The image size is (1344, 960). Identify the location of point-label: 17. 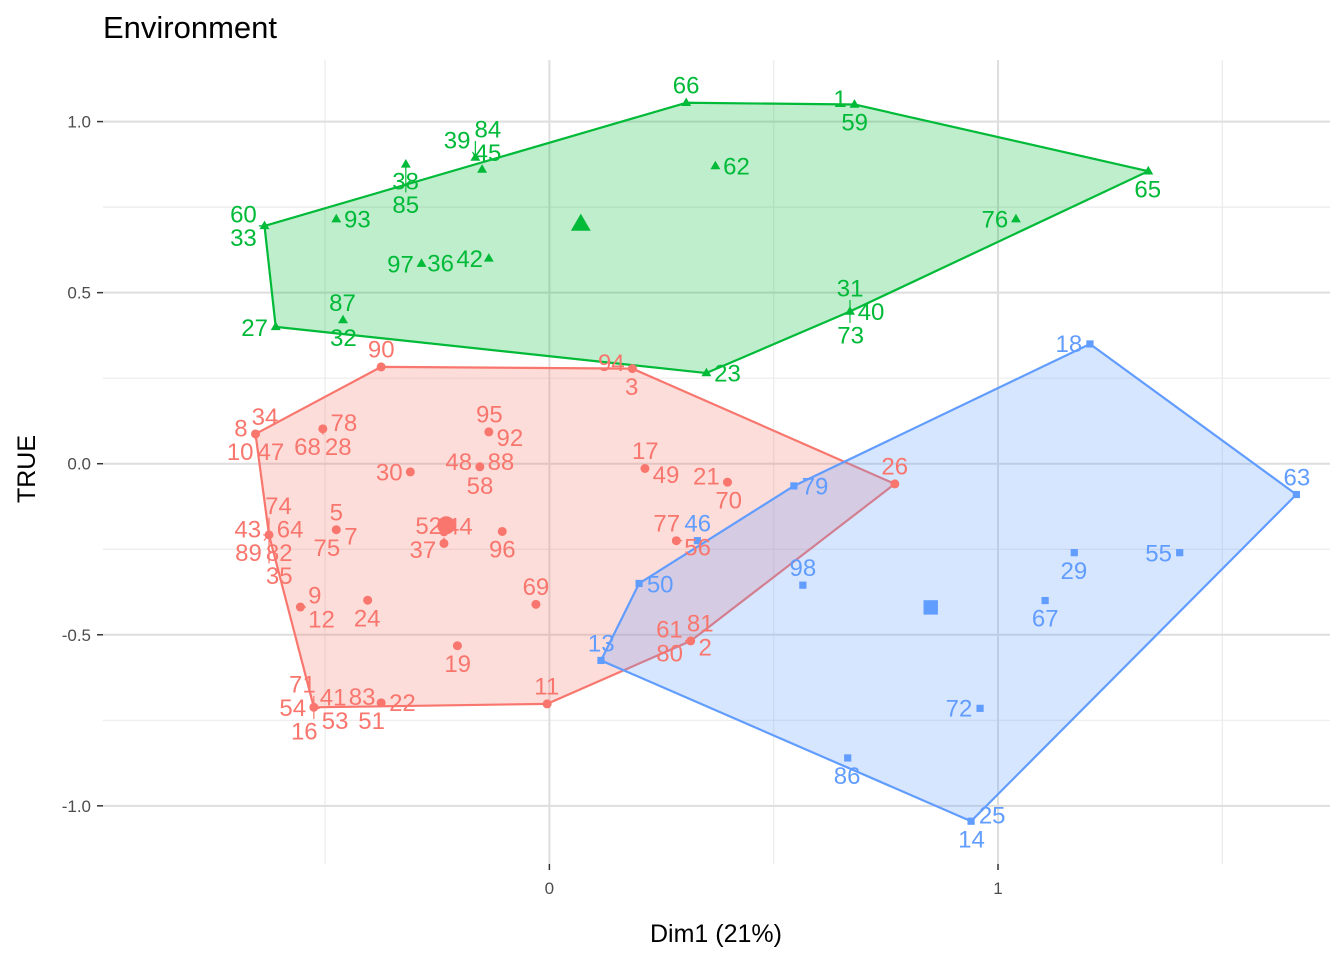
(645, 451).